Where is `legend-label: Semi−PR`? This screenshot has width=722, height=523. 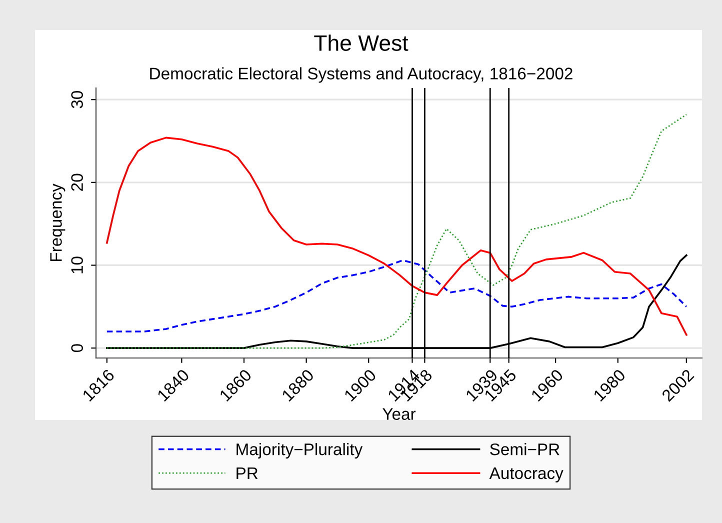
legend-label: Semi−PR is located at coordinates (525, 449).